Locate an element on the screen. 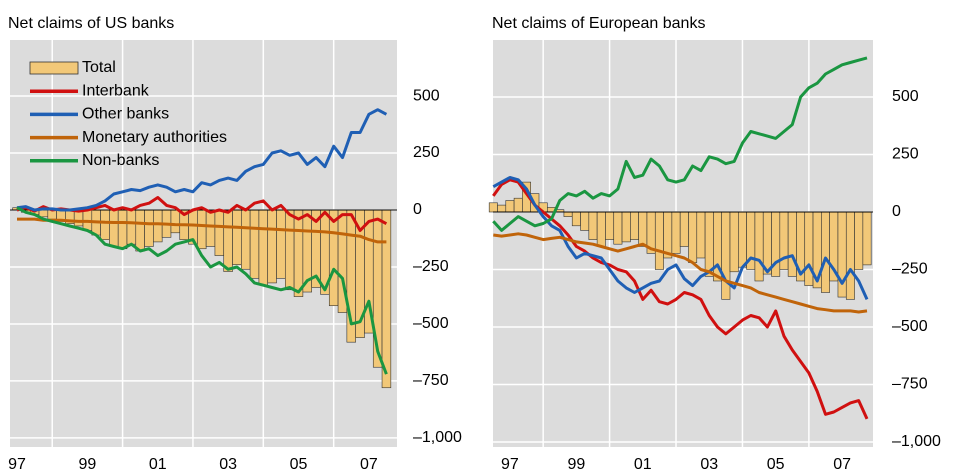 The image size is (957, 475). chart-title: Net claims of European banks is located at coordinates (598, 23).